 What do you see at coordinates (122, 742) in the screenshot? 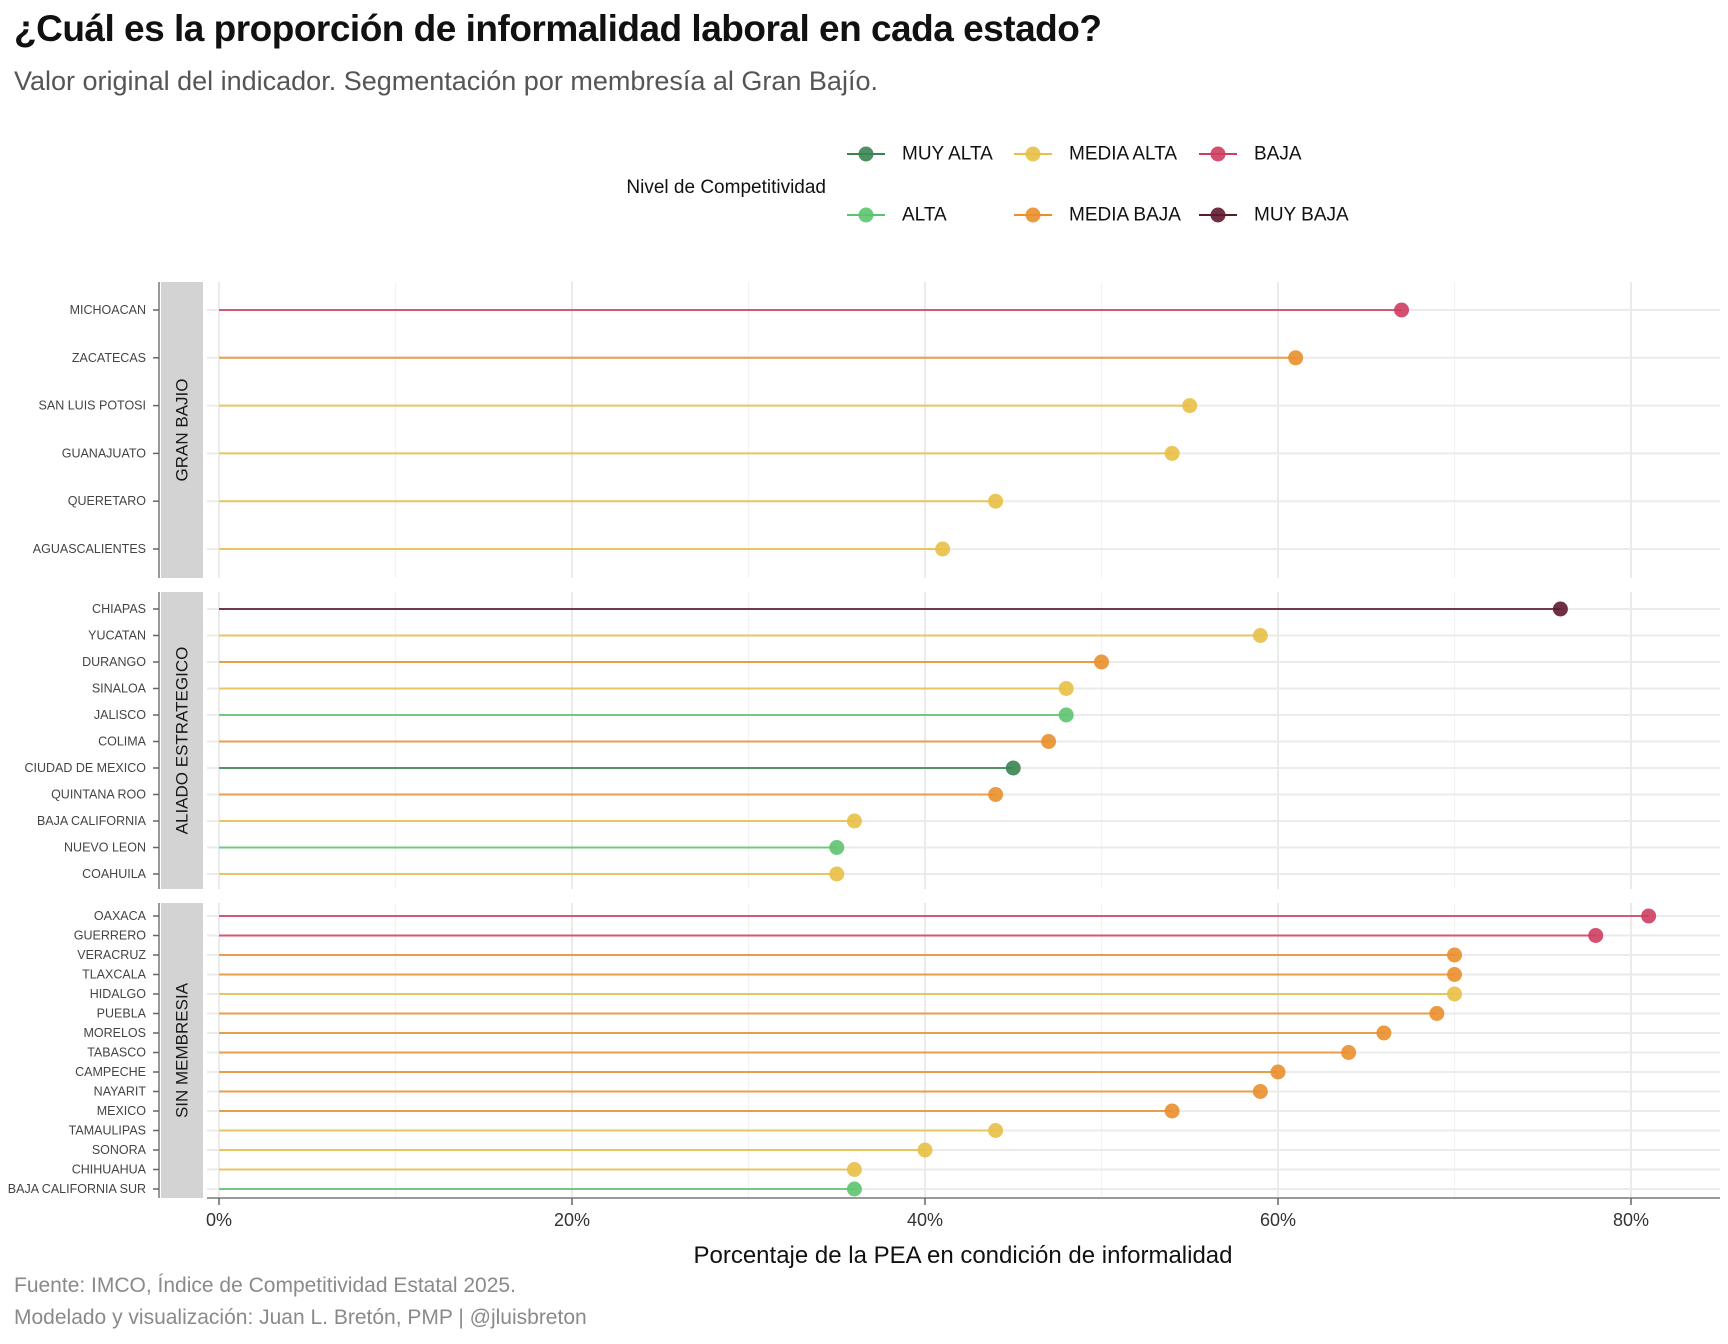
I see `category-label: COLIMA` at bounding box center [122, 742].